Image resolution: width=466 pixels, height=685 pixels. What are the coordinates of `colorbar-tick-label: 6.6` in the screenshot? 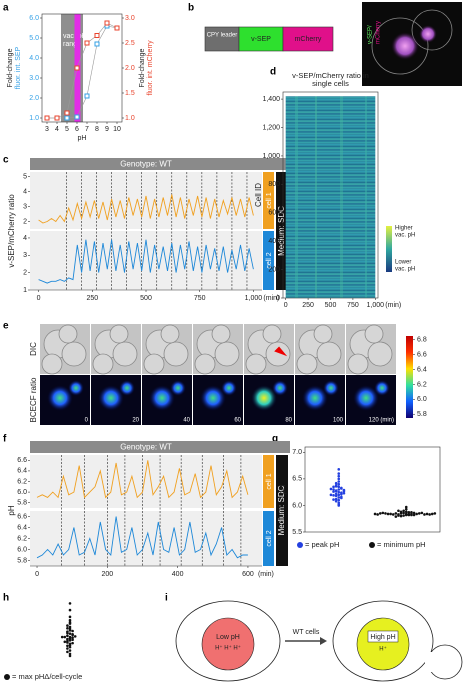 It's located at (422, 354).